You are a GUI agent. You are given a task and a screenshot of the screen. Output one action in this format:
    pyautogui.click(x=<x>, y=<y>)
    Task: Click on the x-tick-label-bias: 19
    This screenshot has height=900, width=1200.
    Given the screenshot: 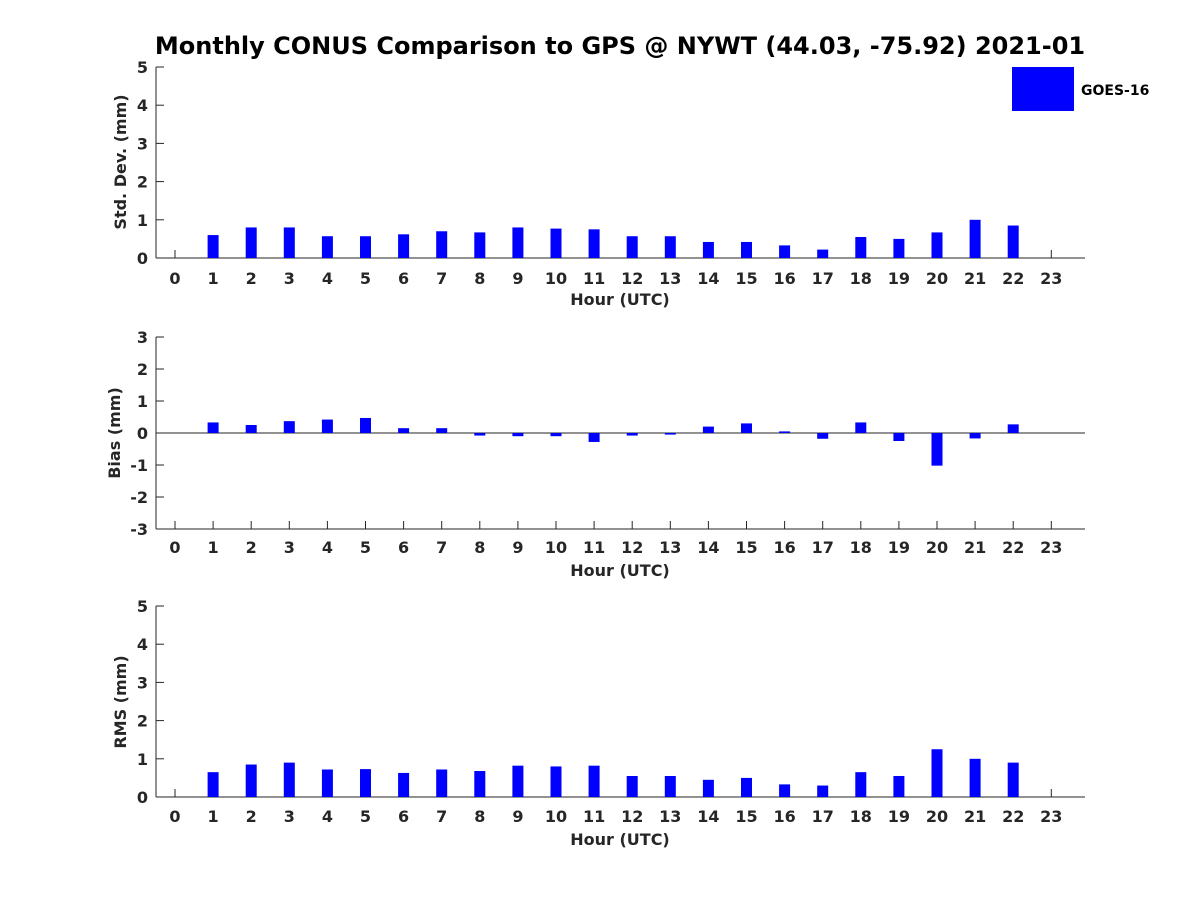 What is the action you would take?
    pyautogui.click(x=899, y=547)
    